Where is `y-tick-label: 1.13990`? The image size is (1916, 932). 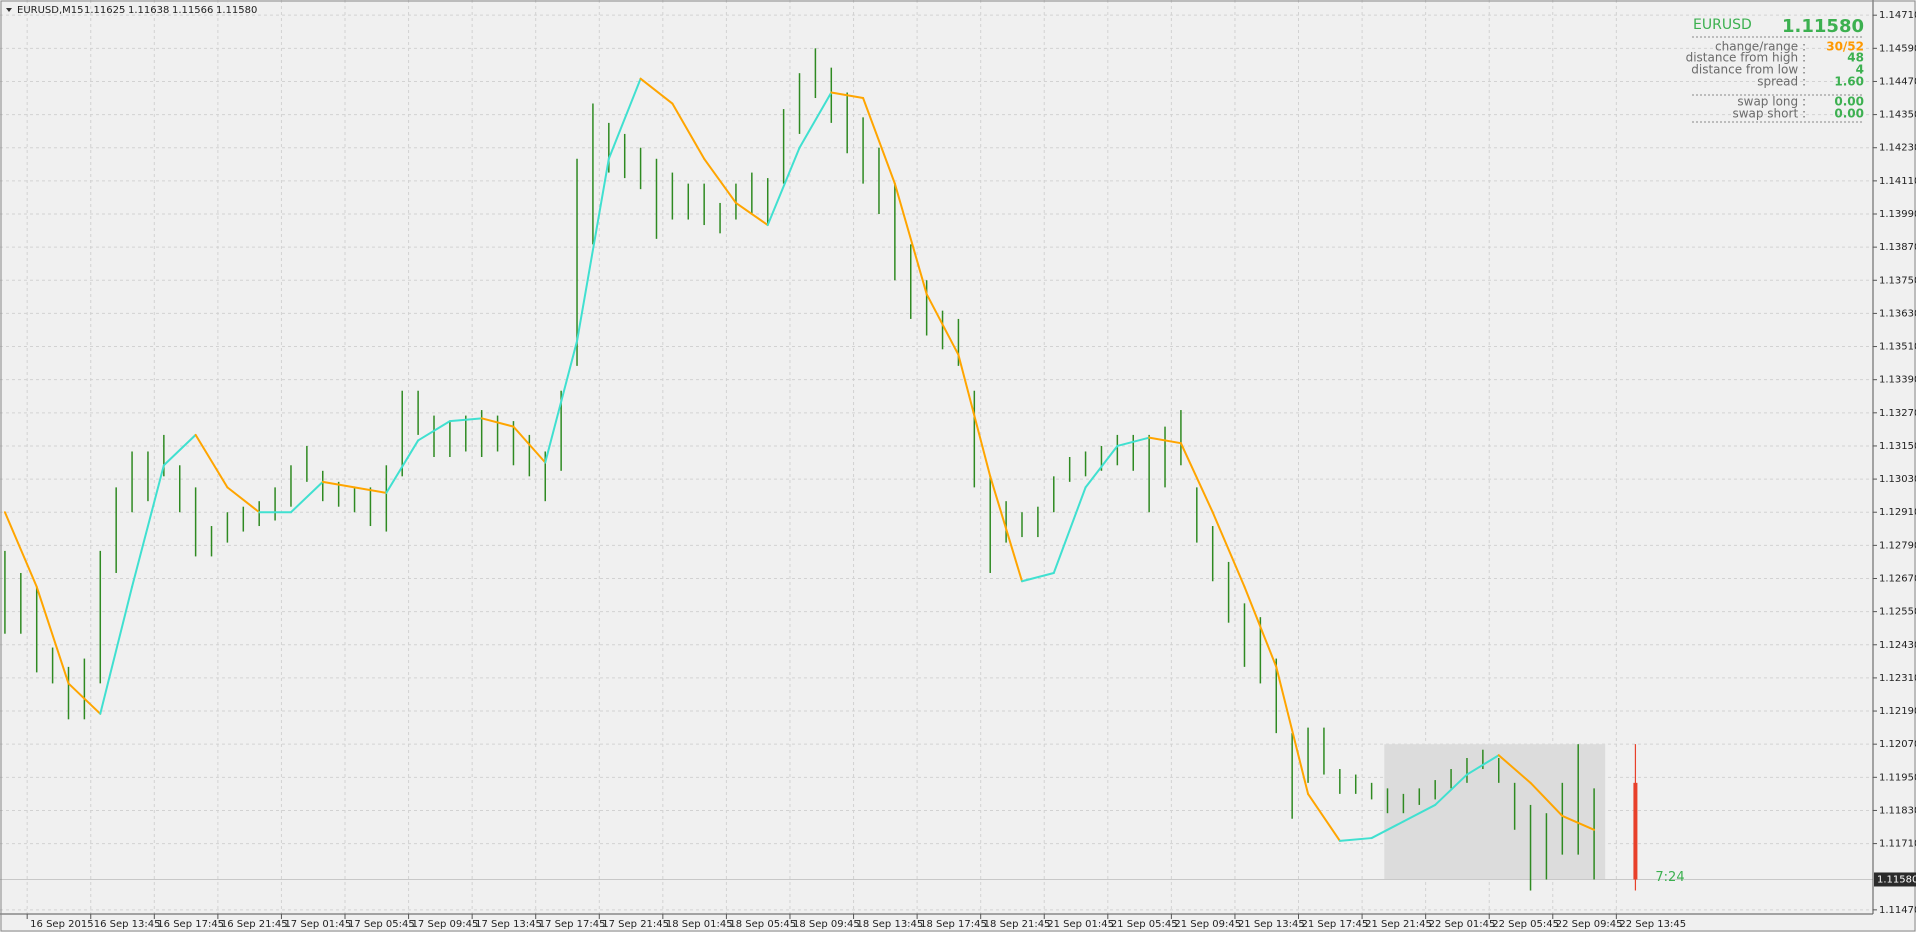 y-tick-label: 1.13990 is located at coordinates (1897, 214).